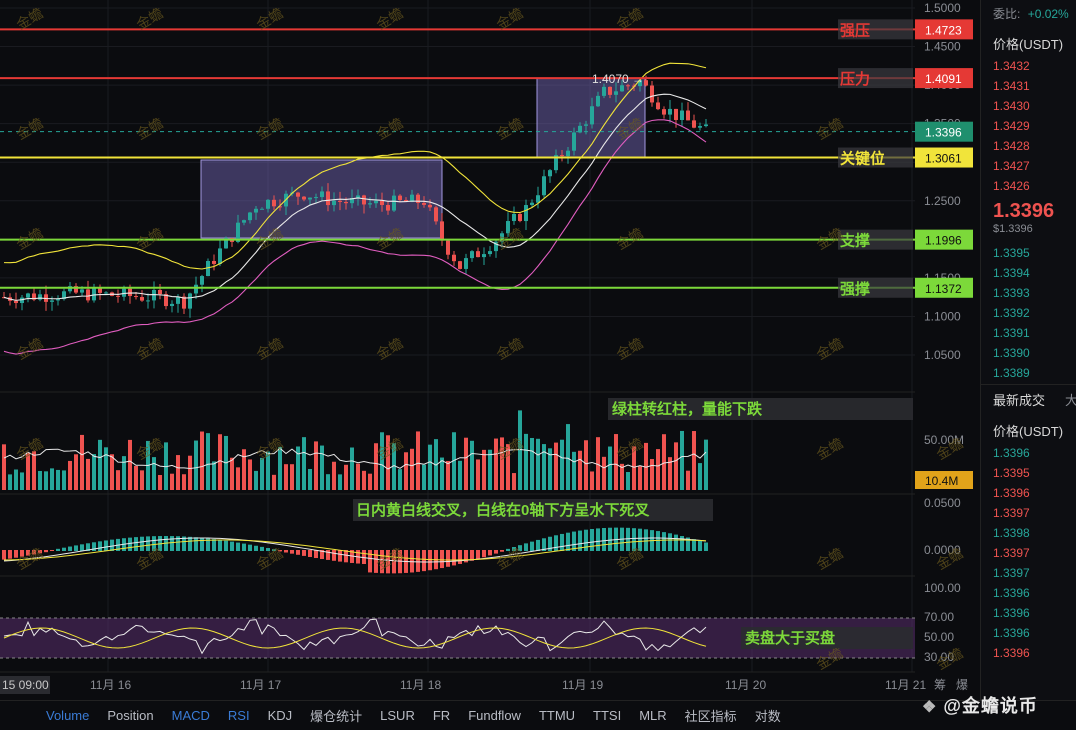  What do you see at coordinates (1011, 166) in the screenshot?
I see `orderbook-row: 1.3427` at bounding box center [1011, 166].